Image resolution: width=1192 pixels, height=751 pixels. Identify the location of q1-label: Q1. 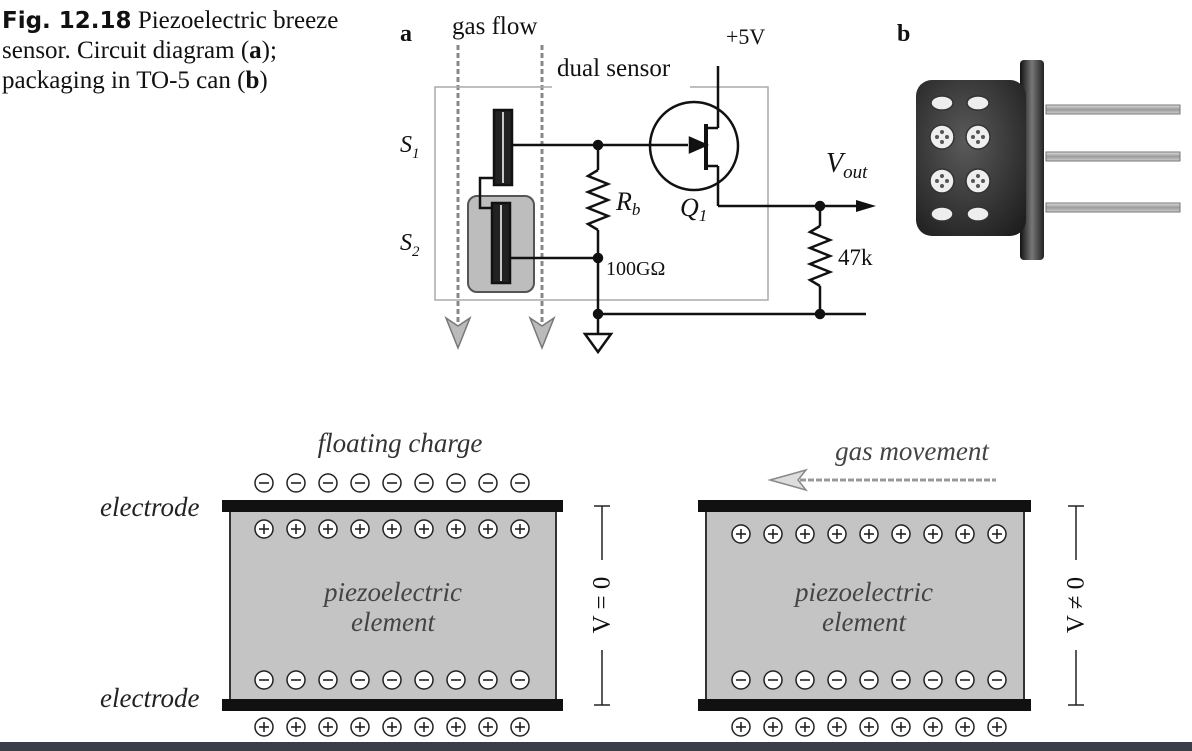
(693, 209).